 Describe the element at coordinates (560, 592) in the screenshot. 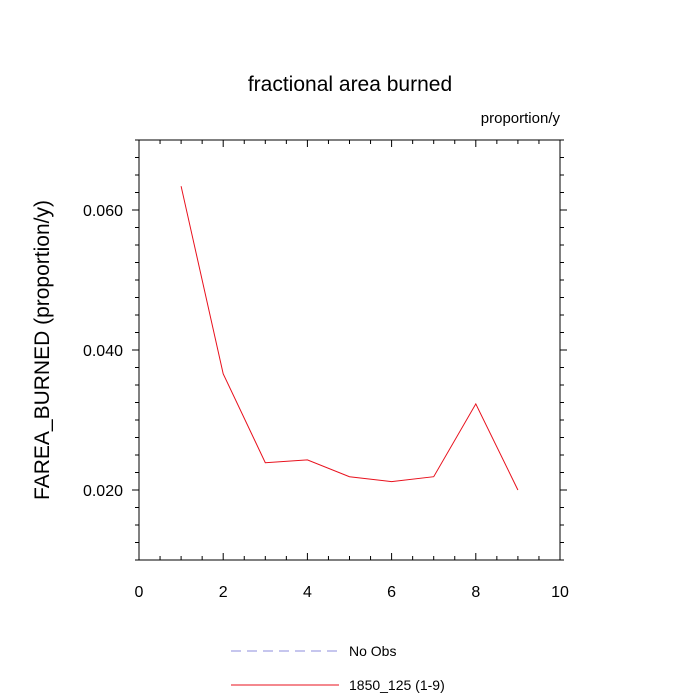

I see `x-tick-label: 10` at that location.